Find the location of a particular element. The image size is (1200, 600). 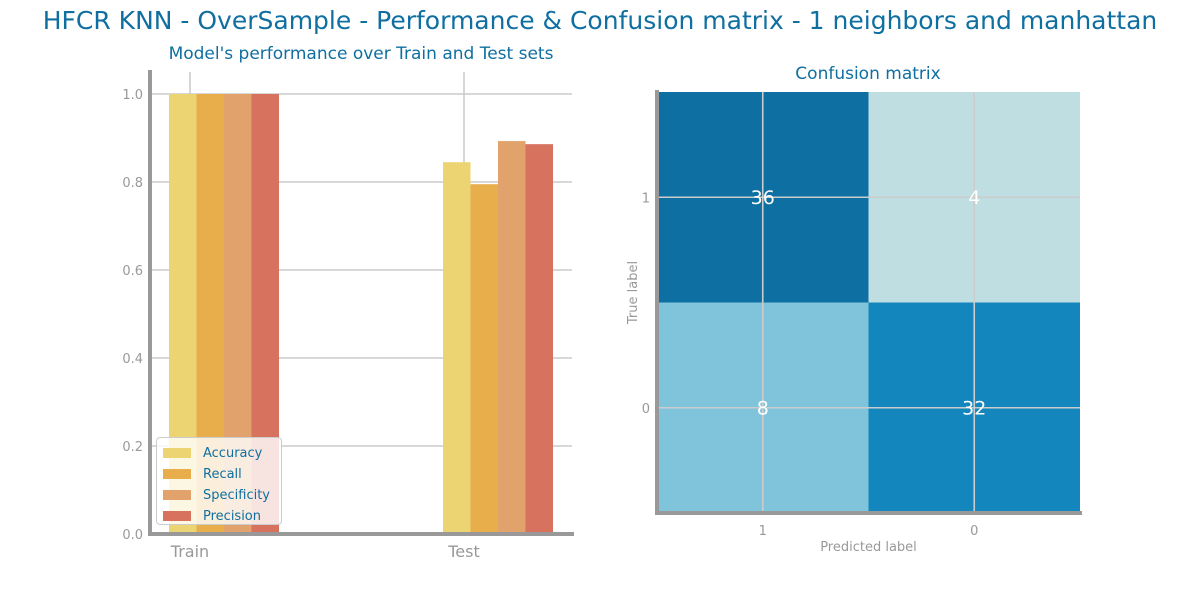

x-tick-label: 1 is located at coordinates (763, 531).